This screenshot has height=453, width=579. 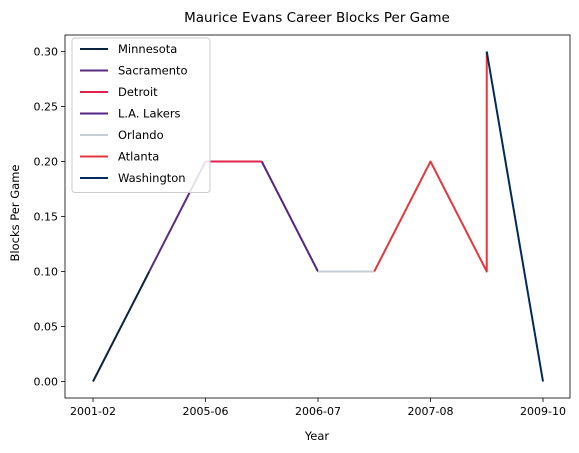 What do you see at coordinates (153, 71) in the screenshot?
I see `legend-label: Sacramento` at bounding box center [153, 71].